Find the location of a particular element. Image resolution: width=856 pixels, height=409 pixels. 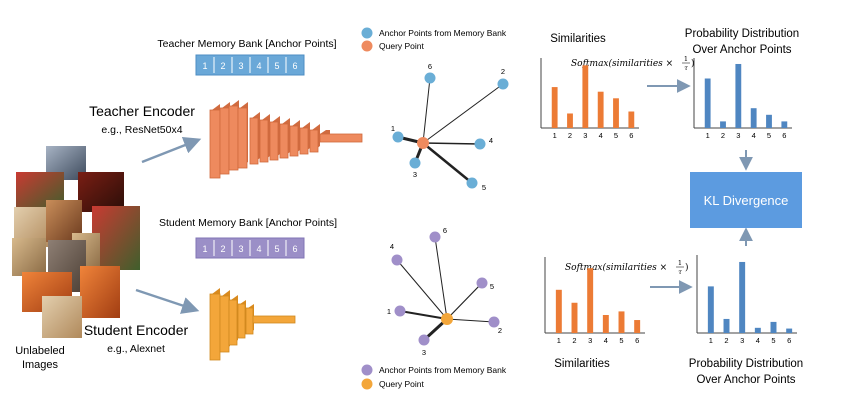

prob-top-title-line2: Over Anchor Points is located at coordinates (741, 50).